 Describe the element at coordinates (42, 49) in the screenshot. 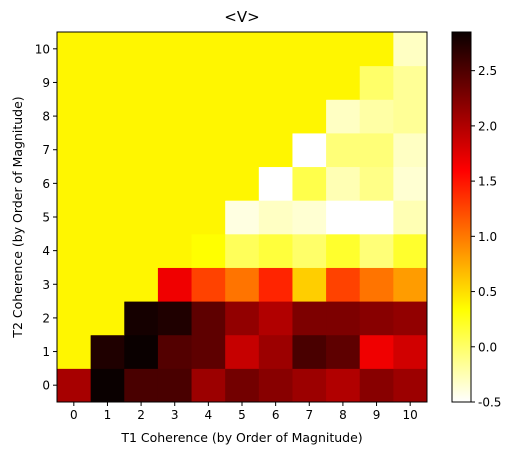

I see `y-tick-label: 10` at that location.